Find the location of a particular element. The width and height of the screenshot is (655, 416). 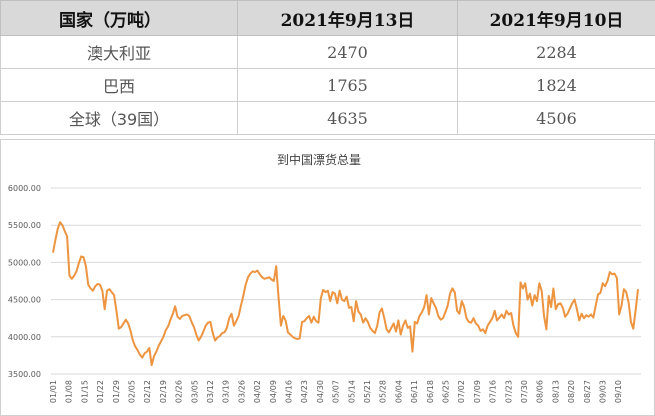

y-tick-label: 5000.00 is located at coordinates (24, 262).